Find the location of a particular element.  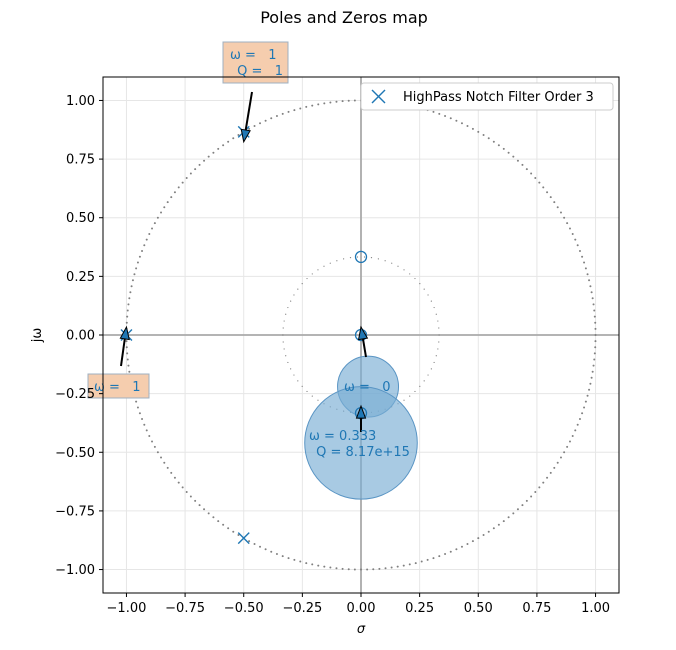

y-tick-label: 0.75 is located at coordinates (80, 160).